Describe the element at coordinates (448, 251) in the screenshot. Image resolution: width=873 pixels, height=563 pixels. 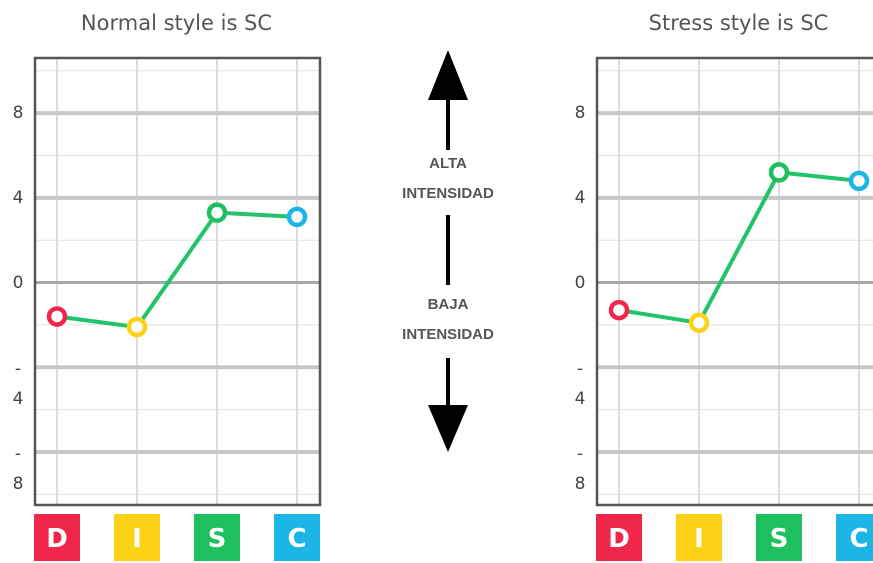
I see `center-legend: ALTA INTENSIDAD BAJA INTENSIDAD` at that location.